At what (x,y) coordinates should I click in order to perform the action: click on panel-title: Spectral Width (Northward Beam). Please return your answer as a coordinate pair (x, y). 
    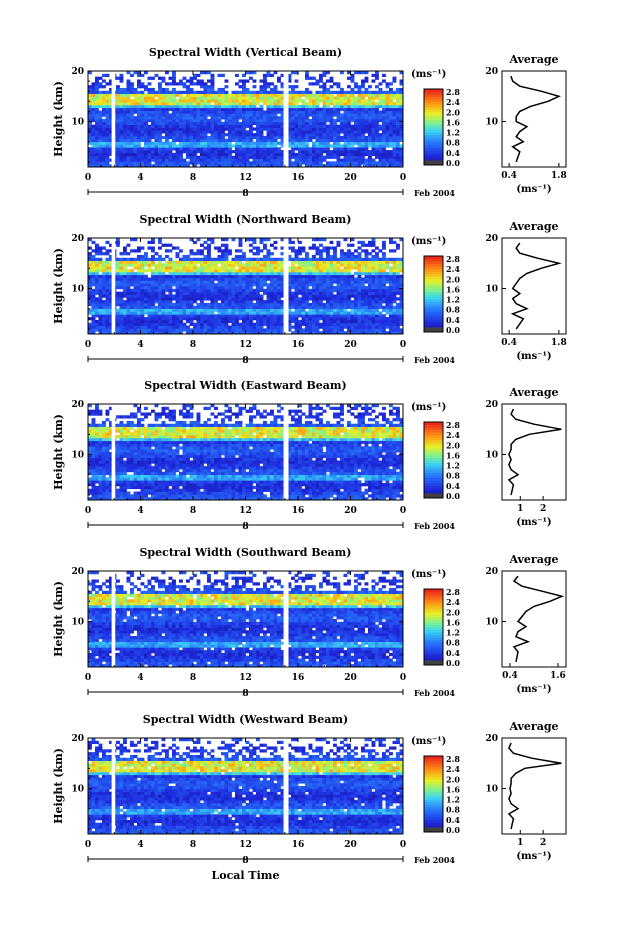
    Looking at the image, I should click on (246, 219).